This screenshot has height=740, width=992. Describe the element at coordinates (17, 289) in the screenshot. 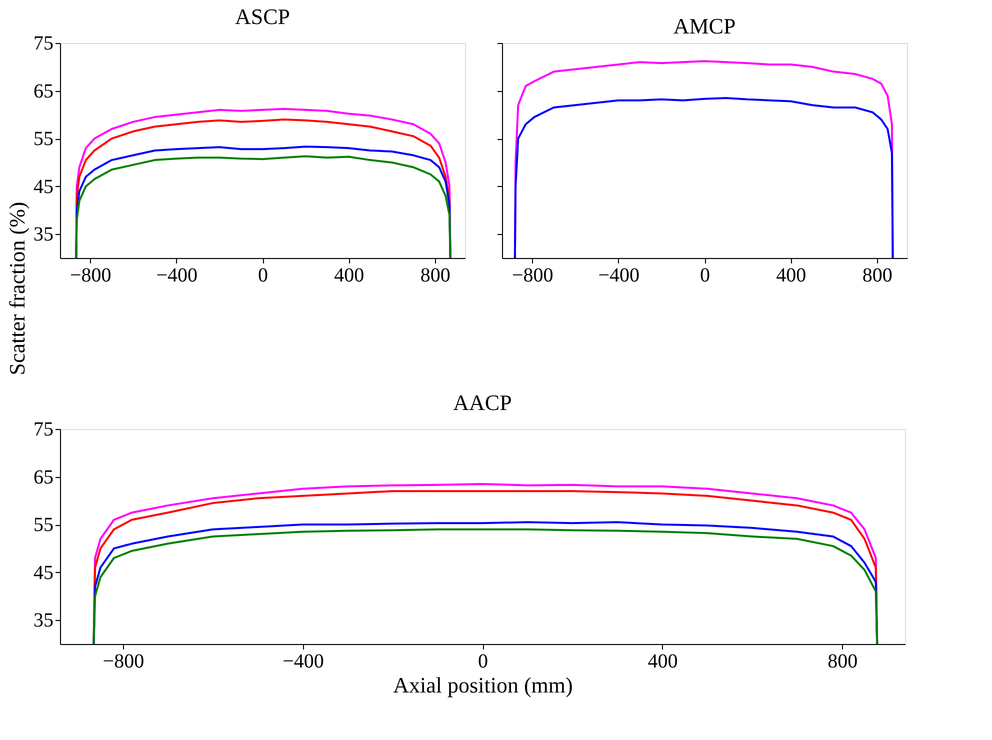

I see `y-axis-title: Scatter fraction (%)` at that location.